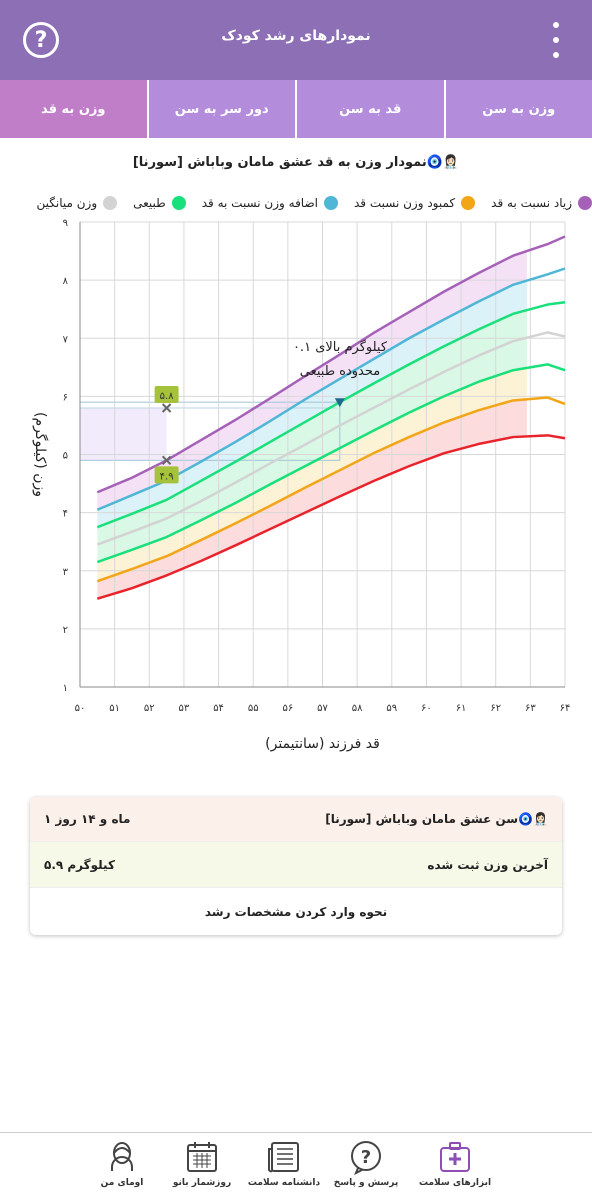 This screenshot has height=1200, width=592. Describe the element at coordinates (221, 109) in the screenshot. I see `tab-head-circumference-for-age: دور سر به سن` at that location.